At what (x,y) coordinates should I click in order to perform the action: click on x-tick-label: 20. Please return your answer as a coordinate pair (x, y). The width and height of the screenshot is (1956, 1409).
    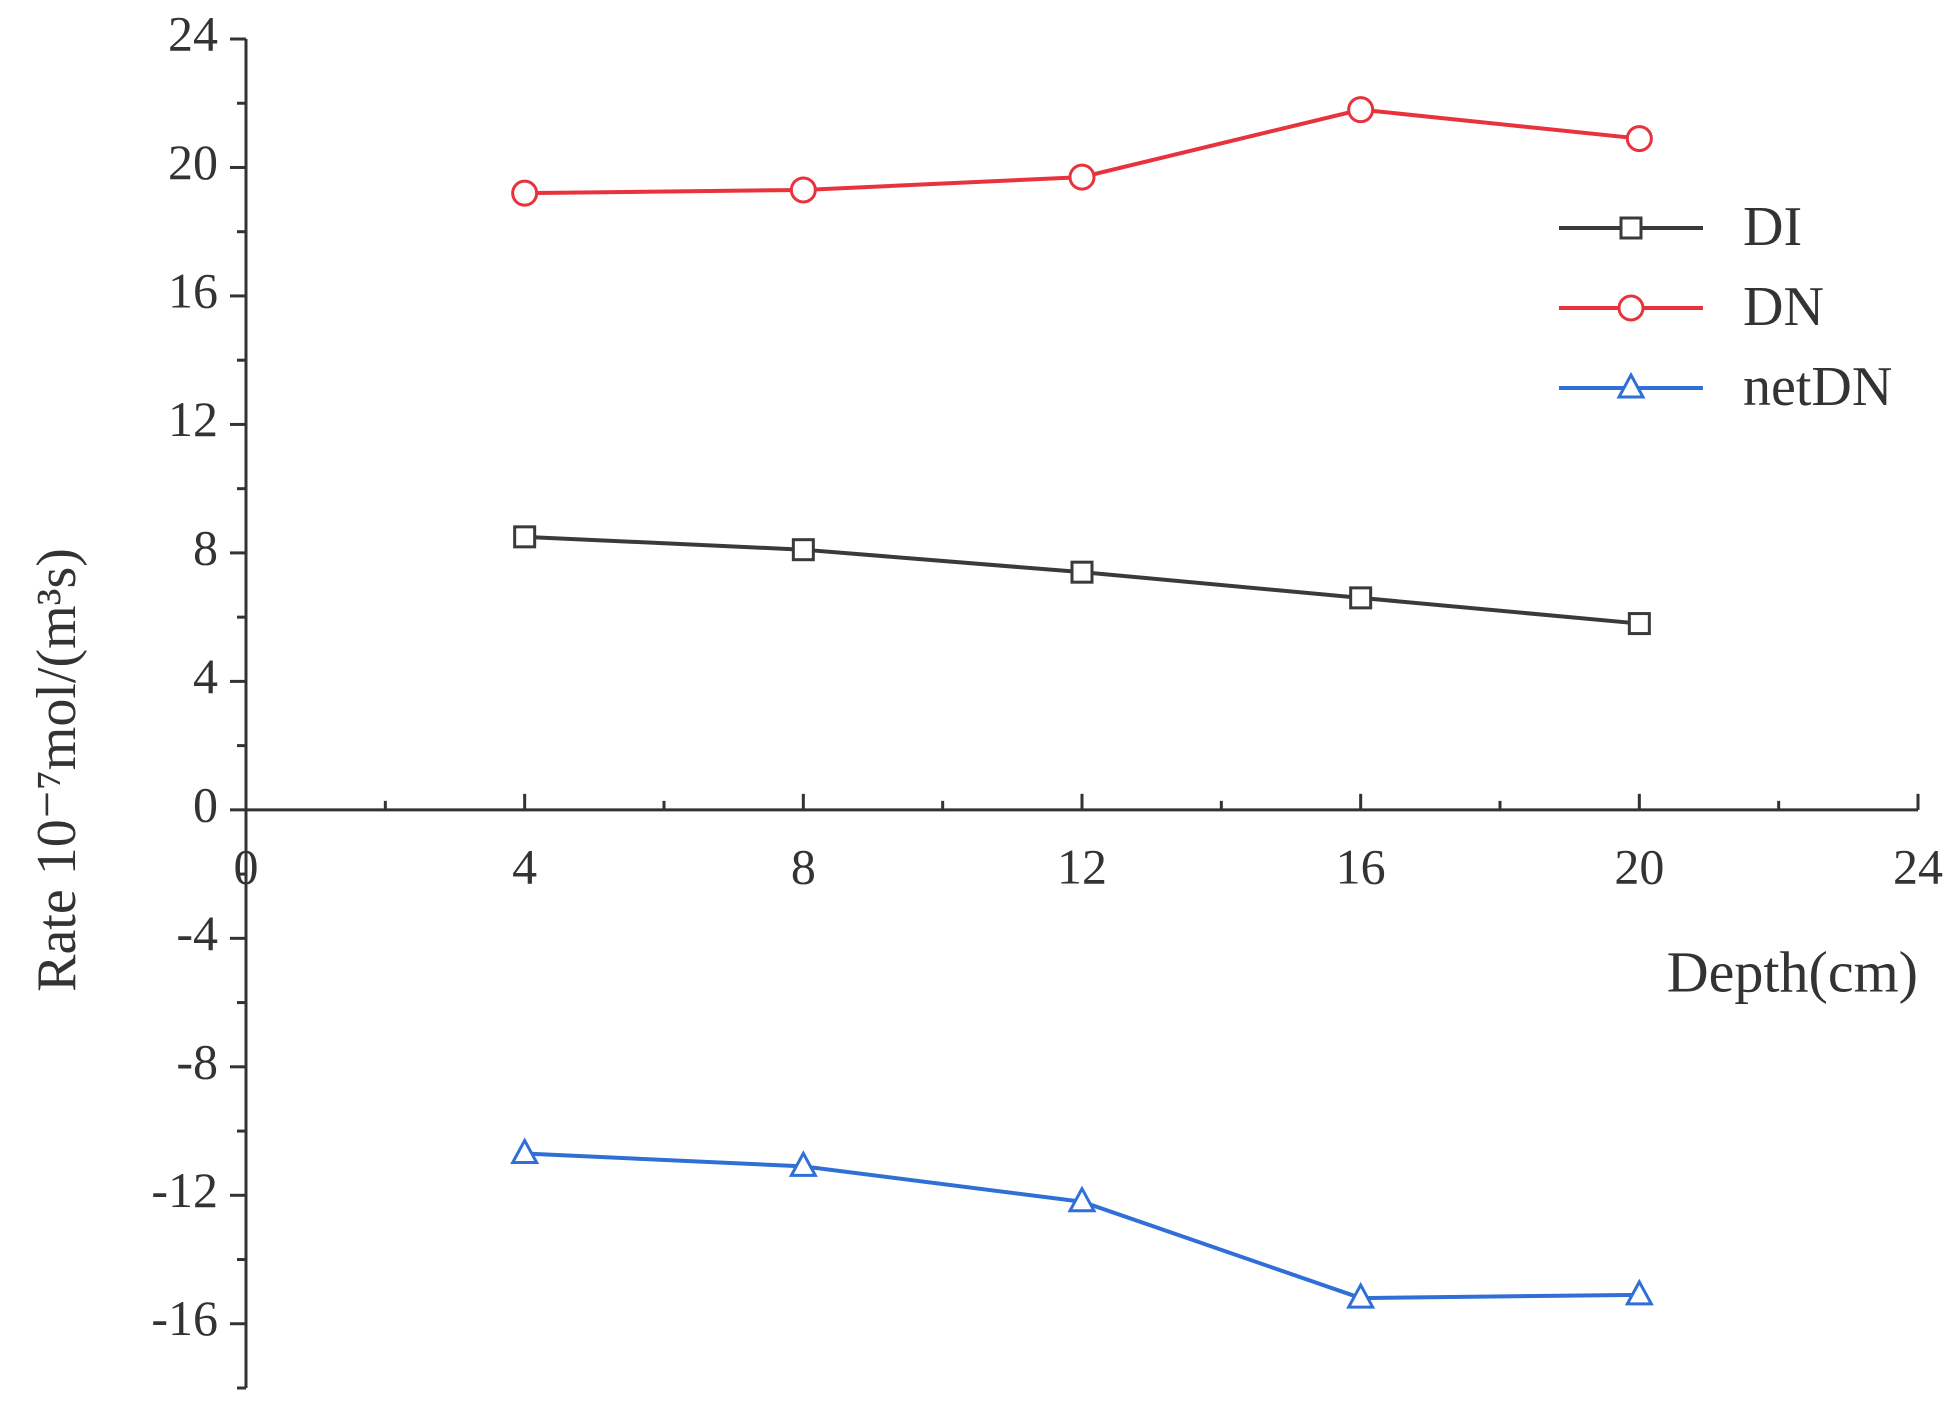
    Looking at the image, I should click on (1639, 866).